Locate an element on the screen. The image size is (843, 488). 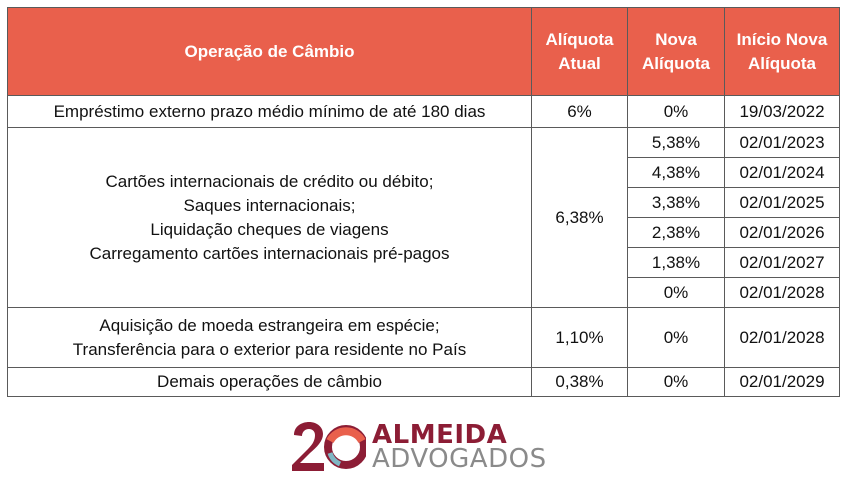
almeida-advogados-logo: ALMEIDA ADVOGADOS is located at coordinates (420, 447).